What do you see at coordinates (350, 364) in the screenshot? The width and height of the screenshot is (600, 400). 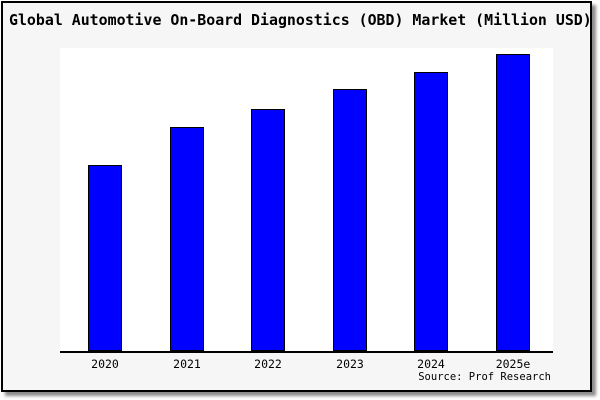 I see `x-tick-2023: 2023` at bounding box center [350, 364].